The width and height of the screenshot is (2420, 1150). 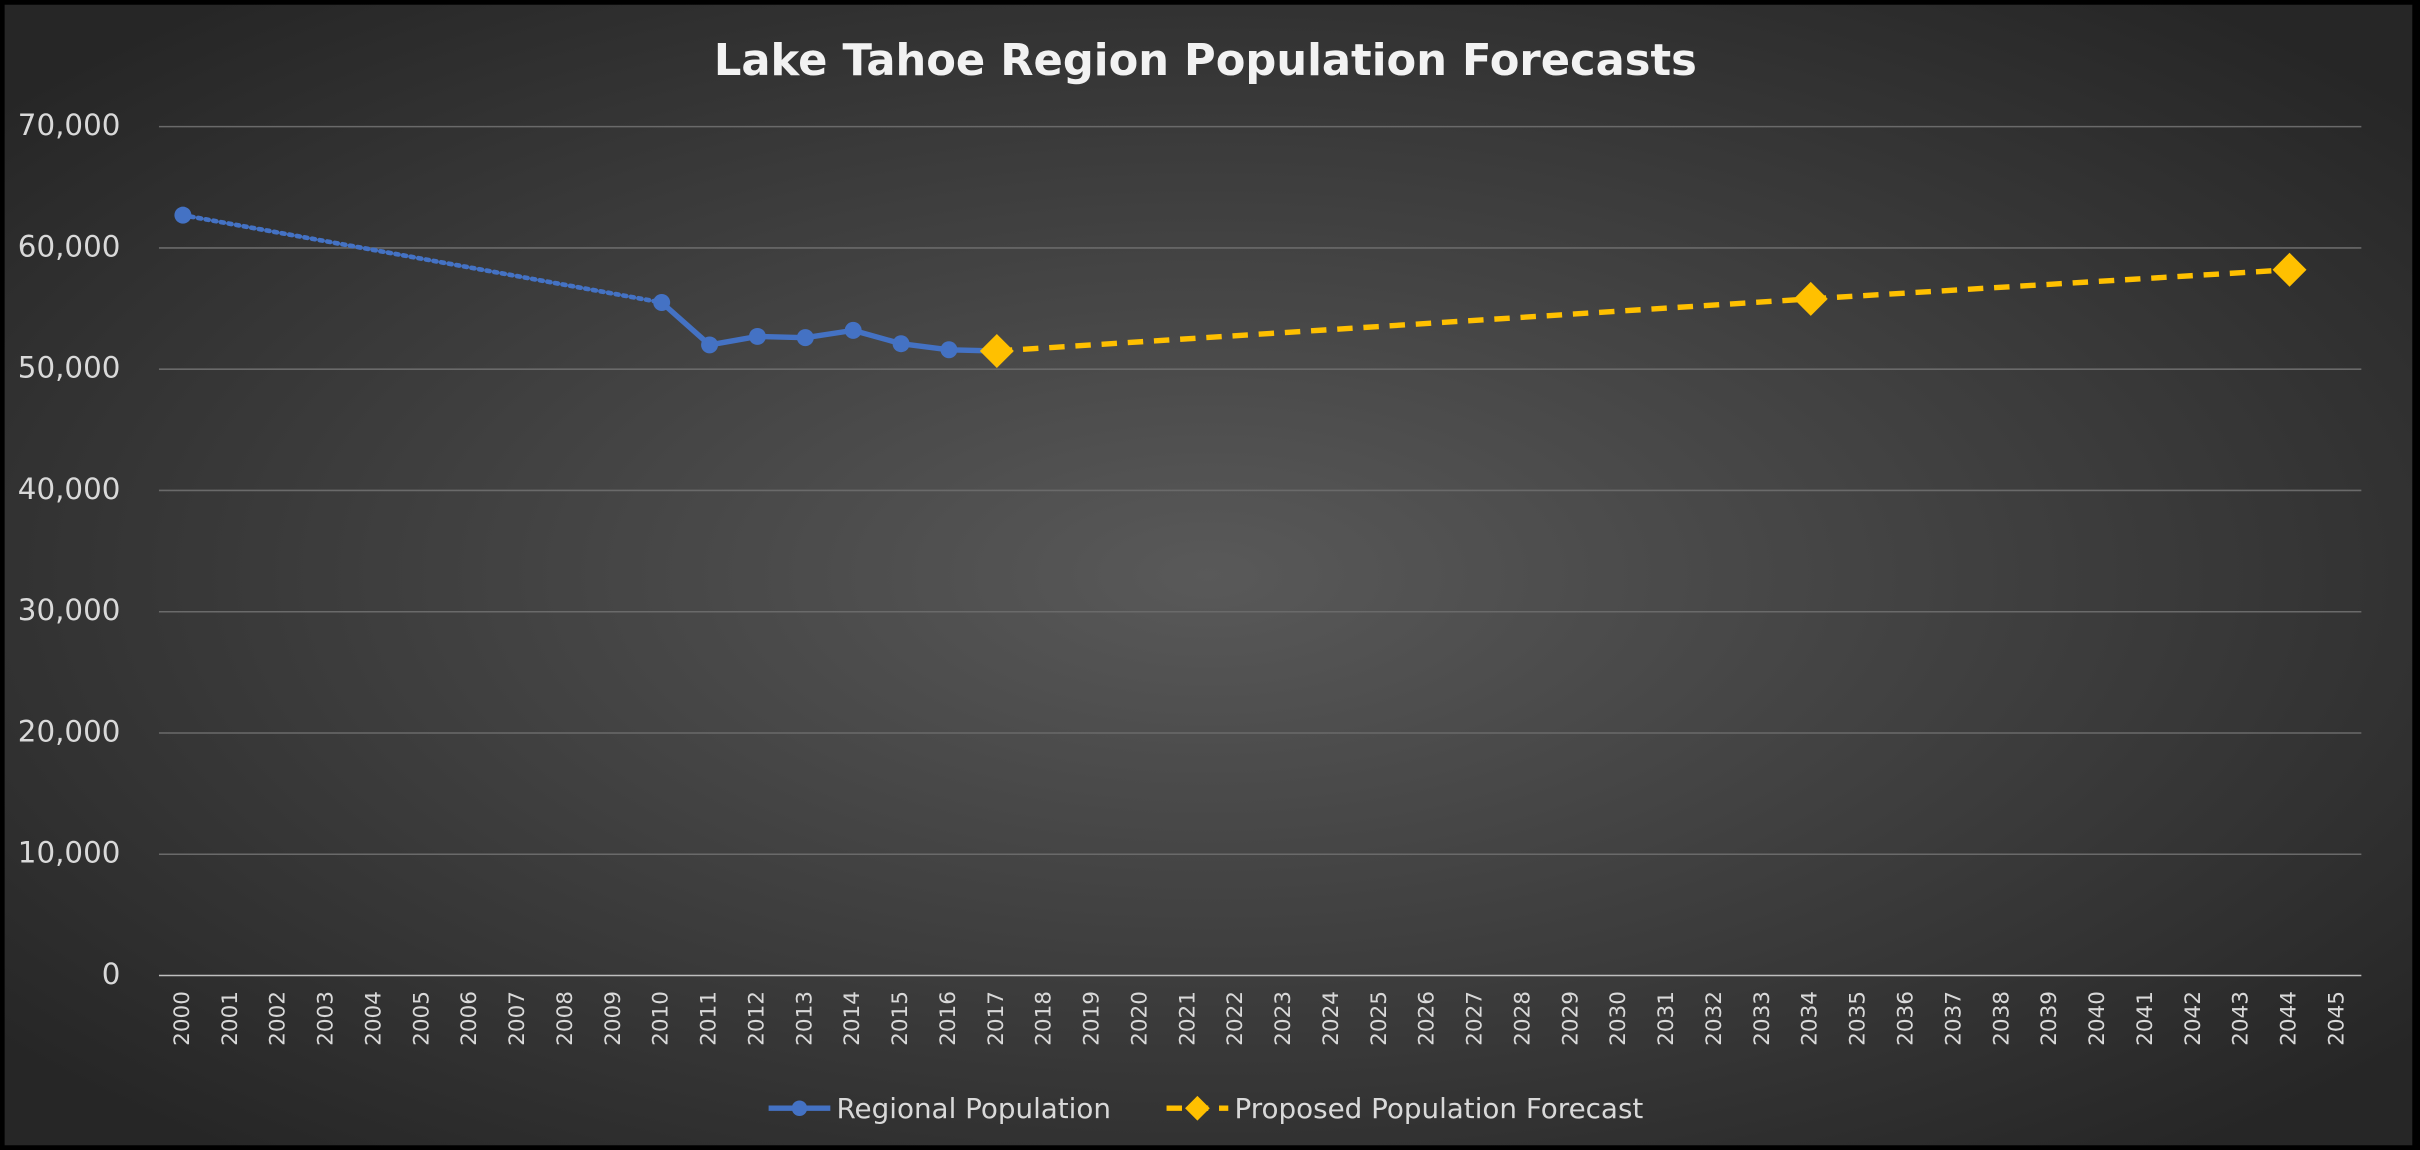 I want to click on x-tick-label: 2014, so click(x=852, y=1018).